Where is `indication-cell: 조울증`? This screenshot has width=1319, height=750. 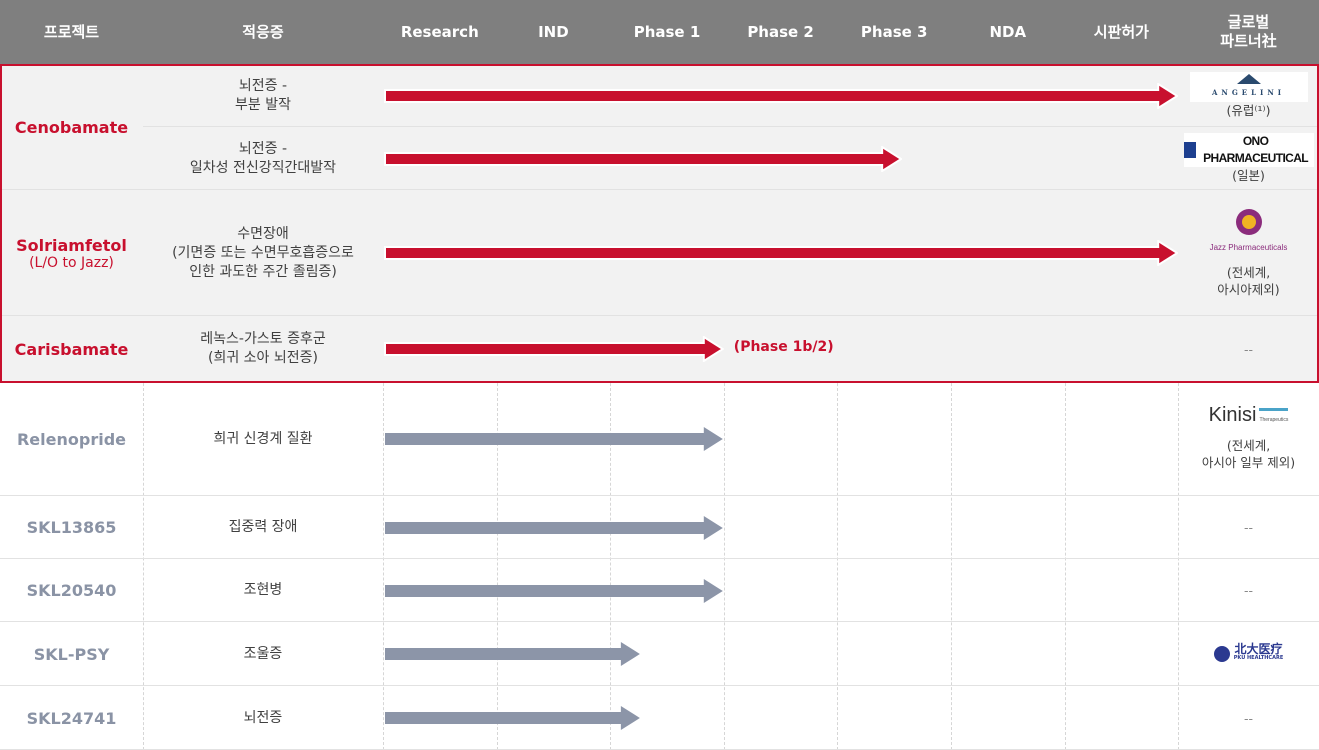 indication-cell: 조울증 is located at coordinates (263, 653).